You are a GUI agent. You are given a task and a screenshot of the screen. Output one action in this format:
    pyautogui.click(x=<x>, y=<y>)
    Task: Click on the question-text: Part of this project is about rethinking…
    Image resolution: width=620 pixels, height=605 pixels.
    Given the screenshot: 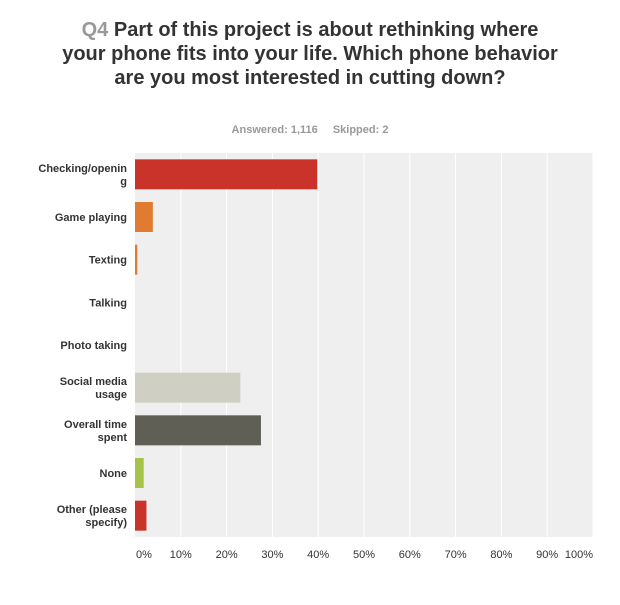 What is the action you would take?
    pyautogui.click(x=310, y=54)
    